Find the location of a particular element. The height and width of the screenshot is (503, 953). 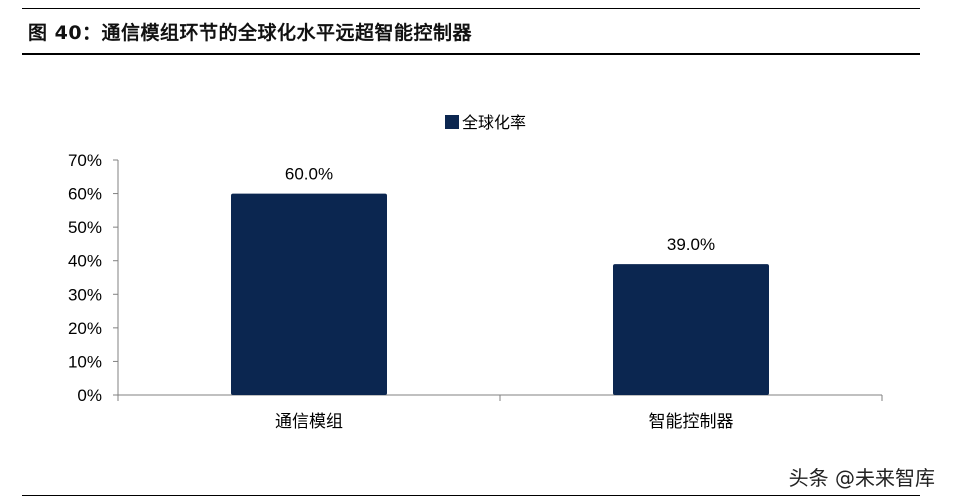

legend-label: 全球化率 is located at coordinates (494, 122).